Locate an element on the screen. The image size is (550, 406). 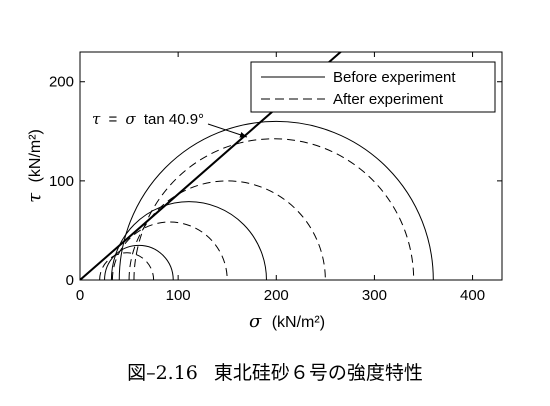
envelope-label-equals: = is located at coordinates (112, 119).